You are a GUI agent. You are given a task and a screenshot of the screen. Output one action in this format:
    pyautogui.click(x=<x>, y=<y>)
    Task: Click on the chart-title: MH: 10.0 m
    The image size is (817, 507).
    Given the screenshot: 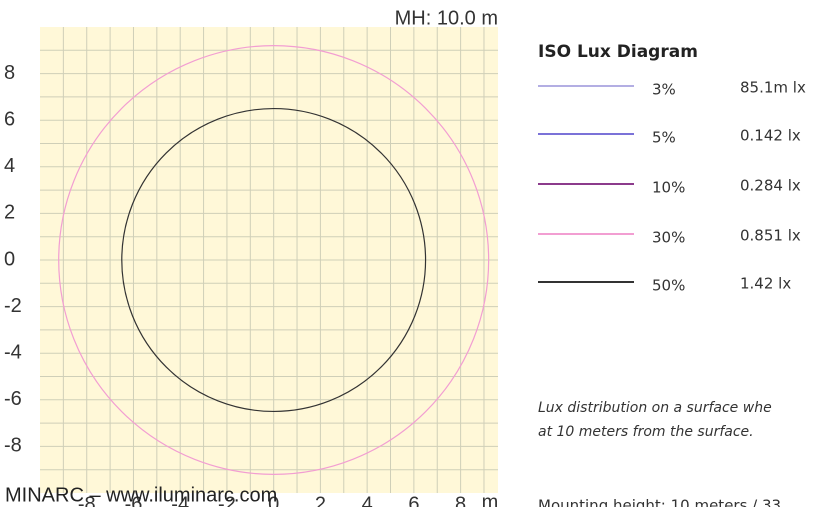 What is the action you would take?
    pyautogui.click(x=446, y=18)
    